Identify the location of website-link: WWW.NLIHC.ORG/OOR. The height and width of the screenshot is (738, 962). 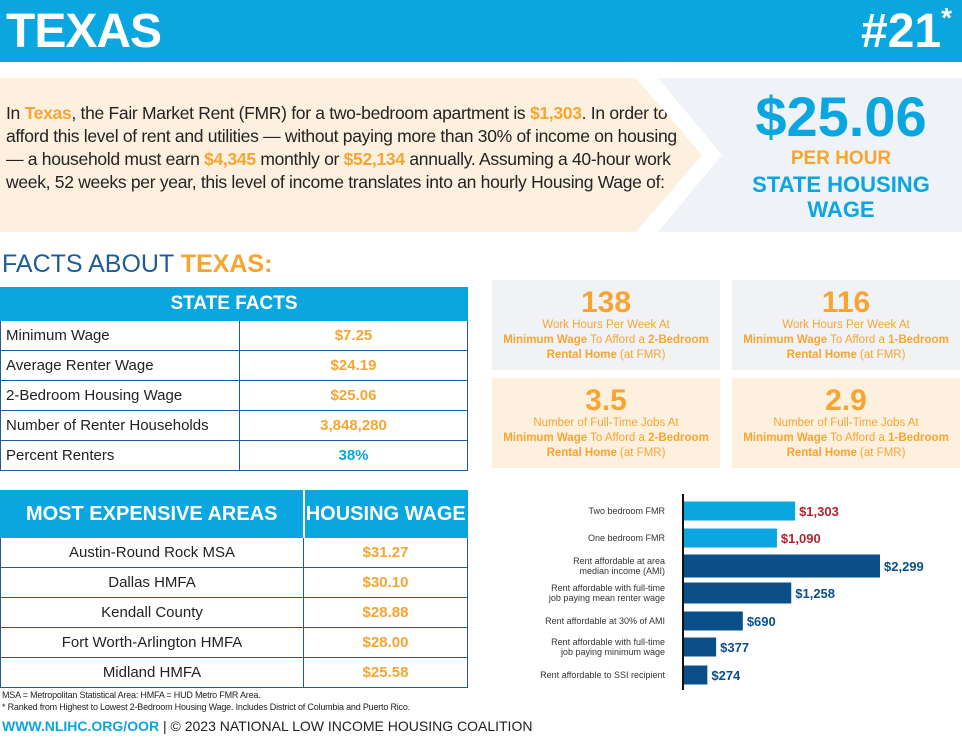
(81, 726).